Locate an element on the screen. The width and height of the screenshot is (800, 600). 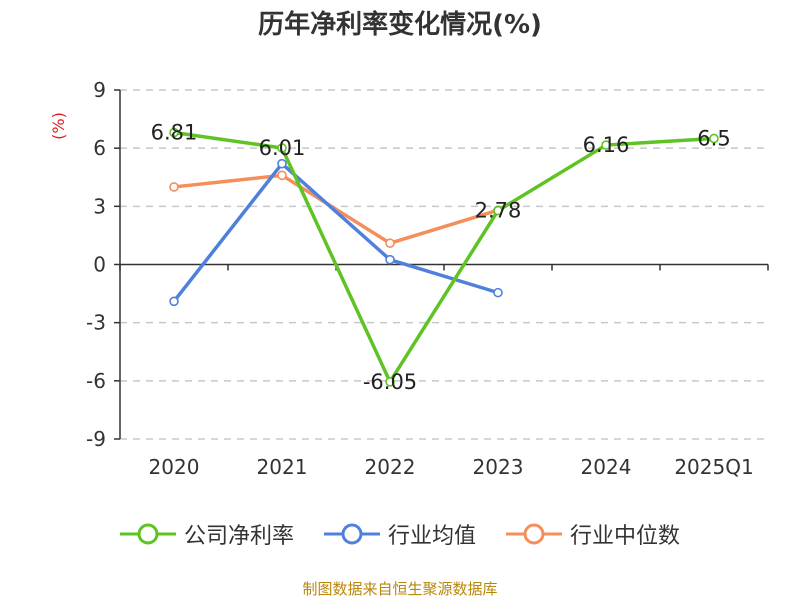
x-tick-label: 2024 is located at coordinates (606, 467).